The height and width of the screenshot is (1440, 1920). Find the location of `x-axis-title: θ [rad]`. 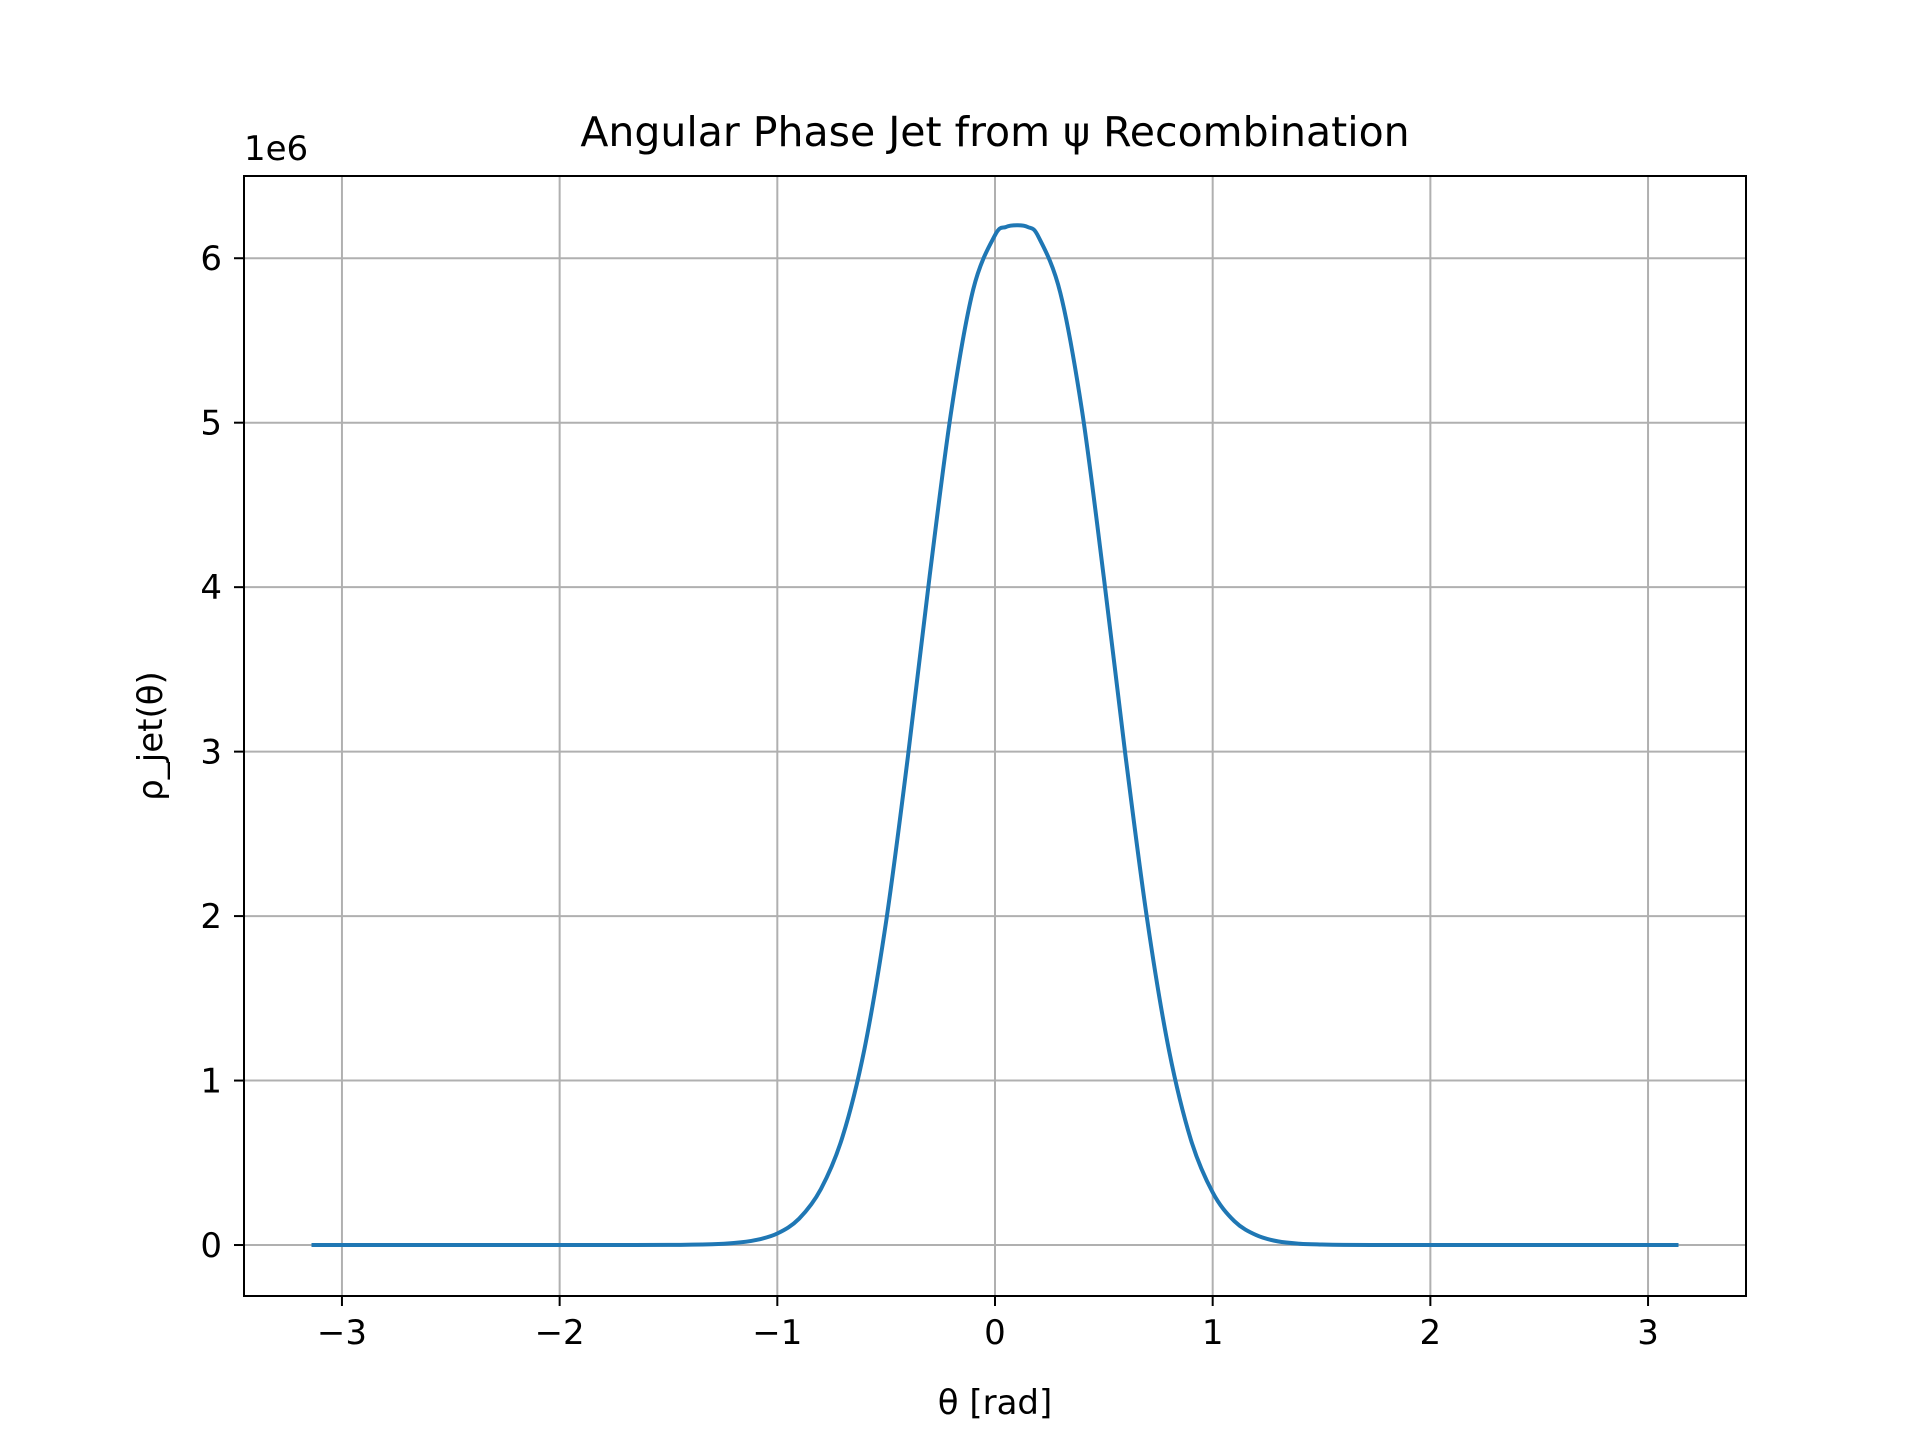

x-axis-title: θ [rad] is located at coordinates (995, 1403).